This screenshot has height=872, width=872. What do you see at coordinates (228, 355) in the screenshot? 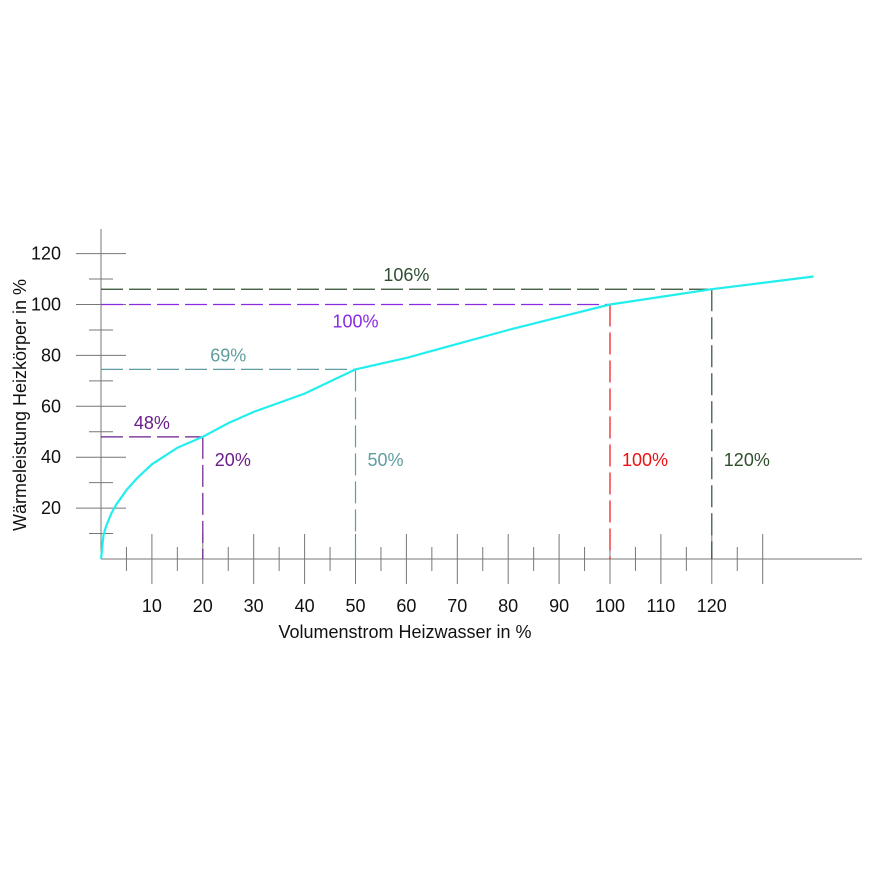
I see `annotation-y-label: 69%` at bounding box center [228, 355].